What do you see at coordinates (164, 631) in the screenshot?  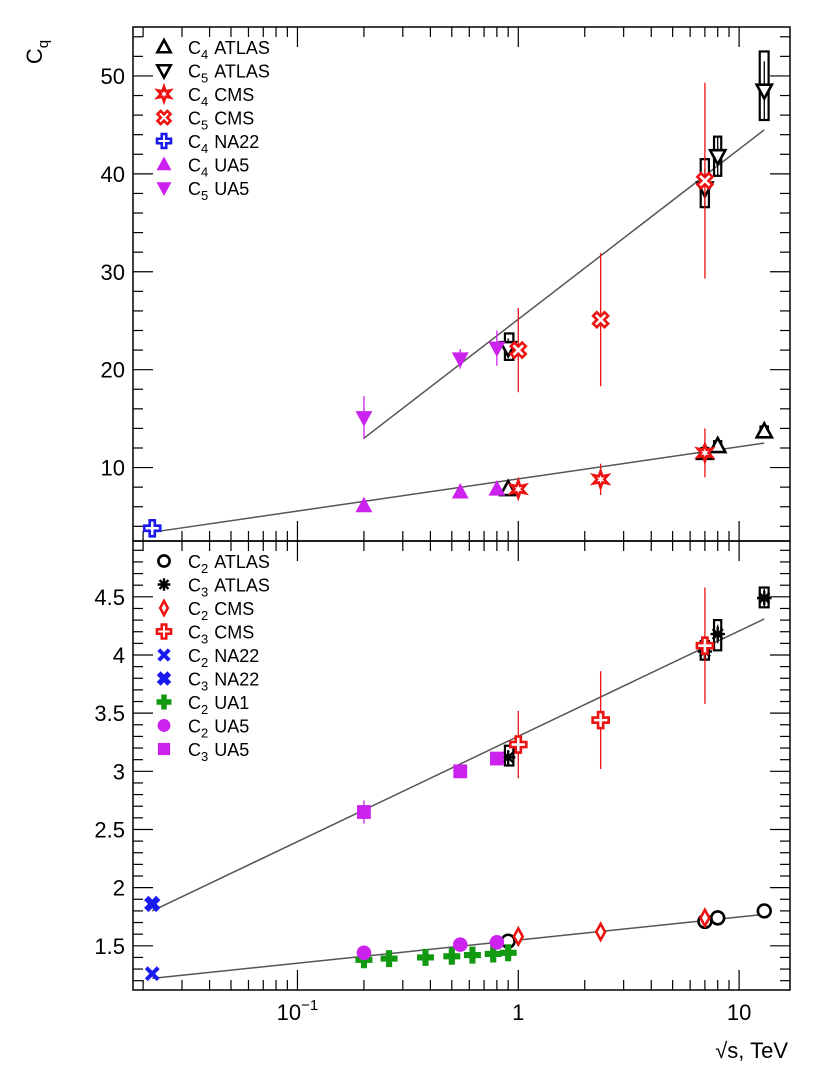 I see `legend-c3-cms-marker` at bounding box center [164, 631].